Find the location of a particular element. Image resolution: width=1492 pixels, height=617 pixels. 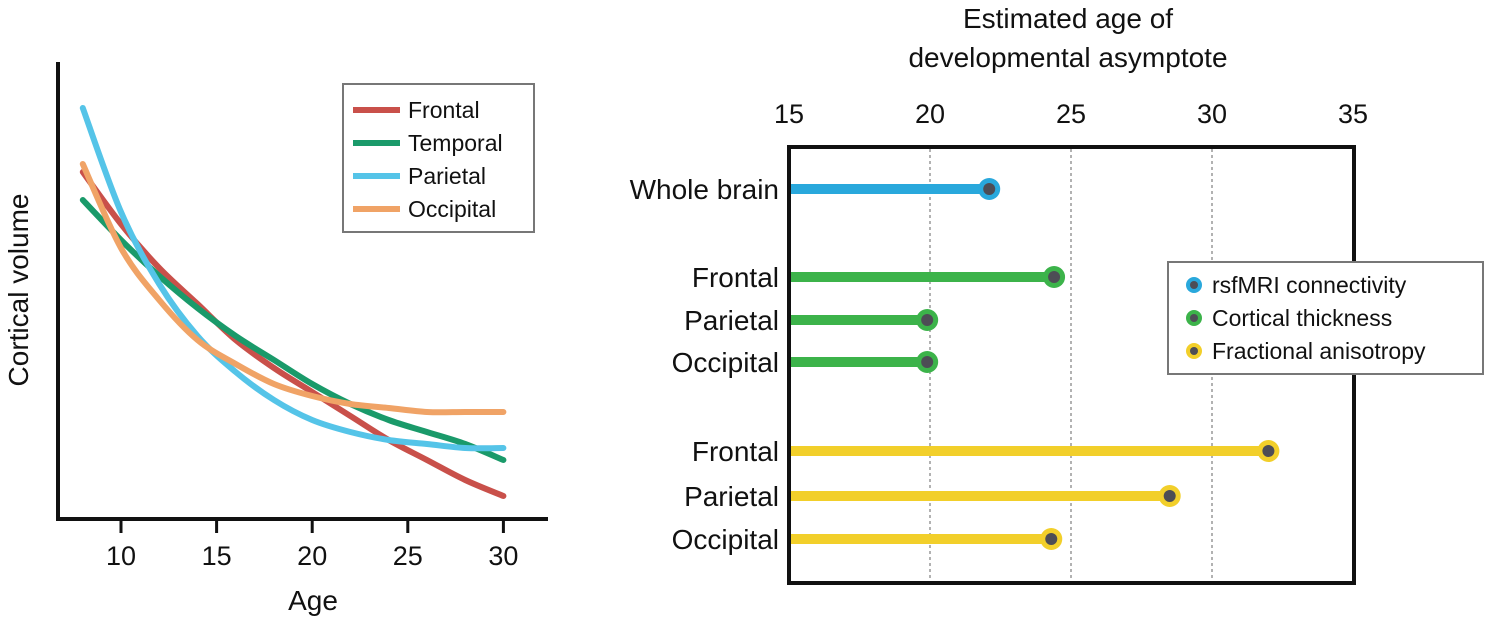

legend-label-occipital: Occipital is located at coordinates (452, 209).